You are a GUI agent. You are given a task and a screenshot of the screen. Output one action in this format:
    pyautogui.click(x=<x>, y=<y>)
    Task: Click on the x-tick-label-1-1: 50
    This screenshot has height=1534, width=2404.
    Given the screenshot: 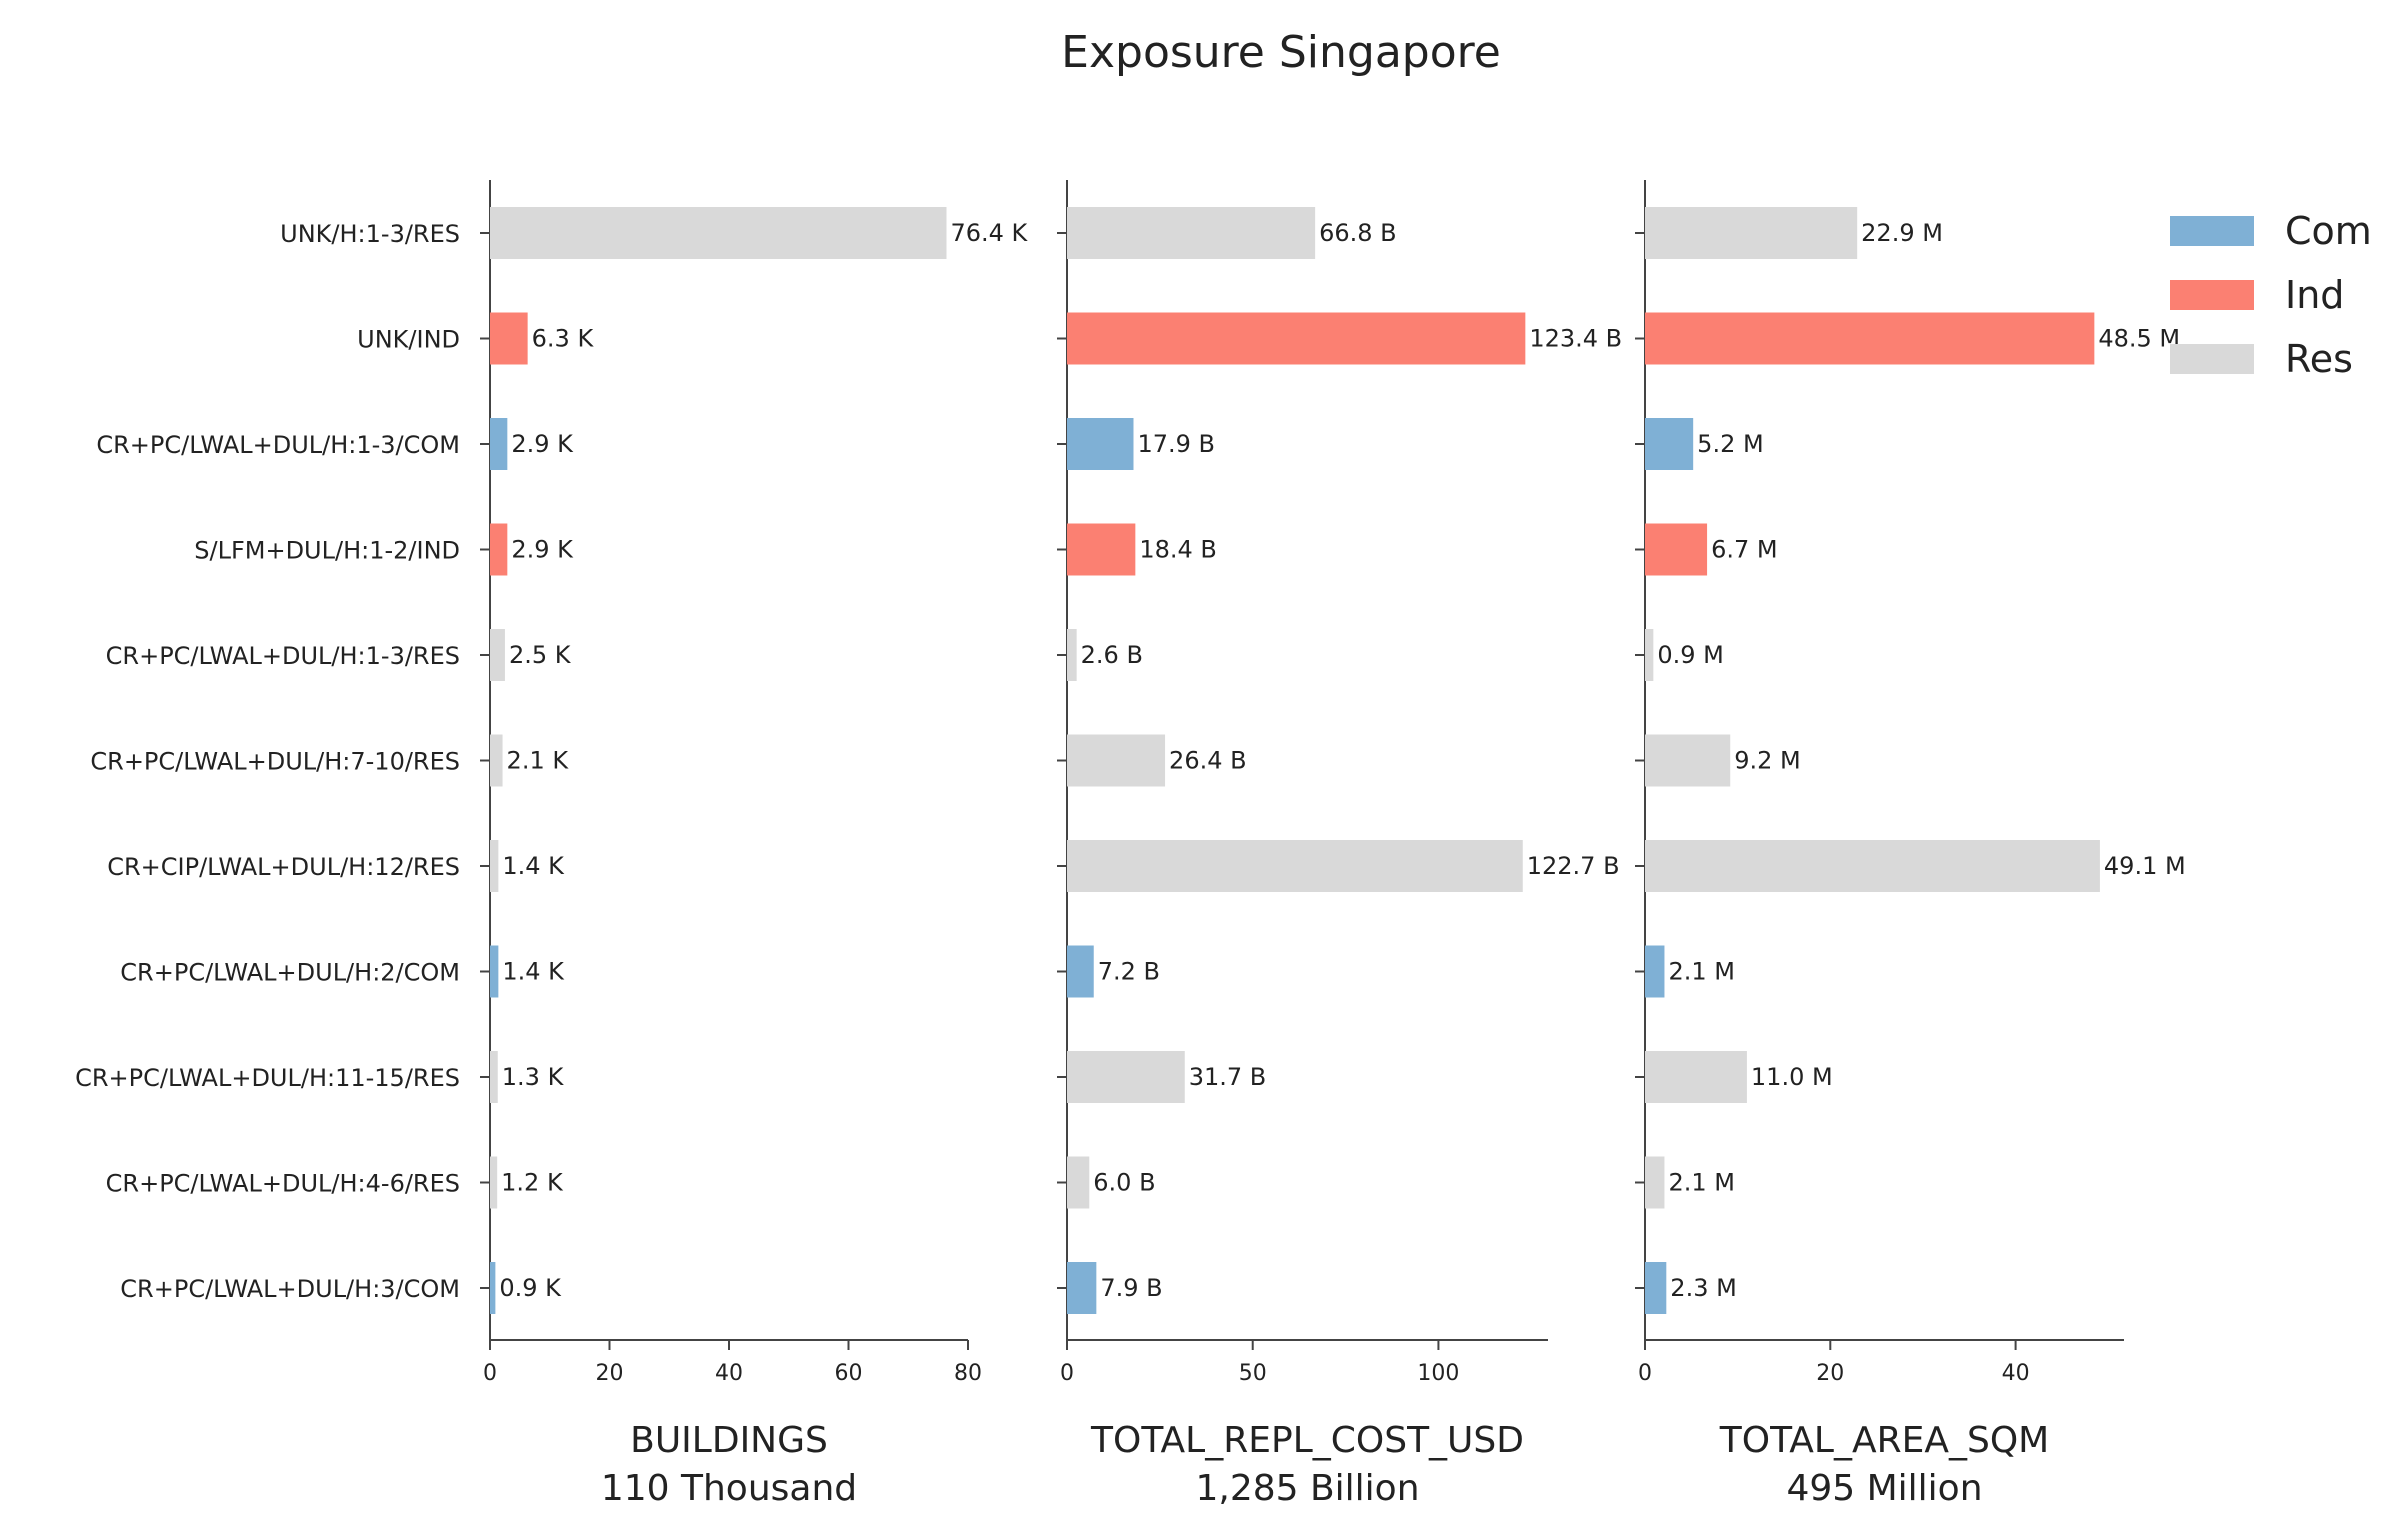 What is the action you would take?
    pyautogui.click(x=1253, y=1373)
    